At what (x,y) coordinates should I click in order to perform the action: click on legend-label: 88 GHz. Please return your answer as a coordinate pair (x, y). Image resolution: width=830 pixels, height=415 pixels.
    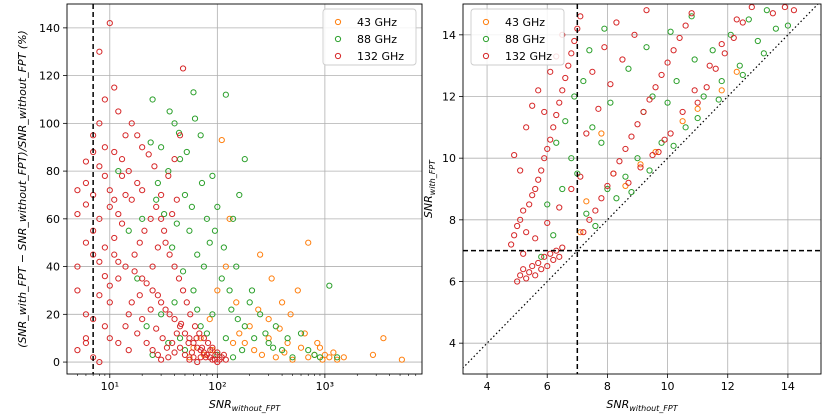
    Looking at the image, I should click on (377, 39).